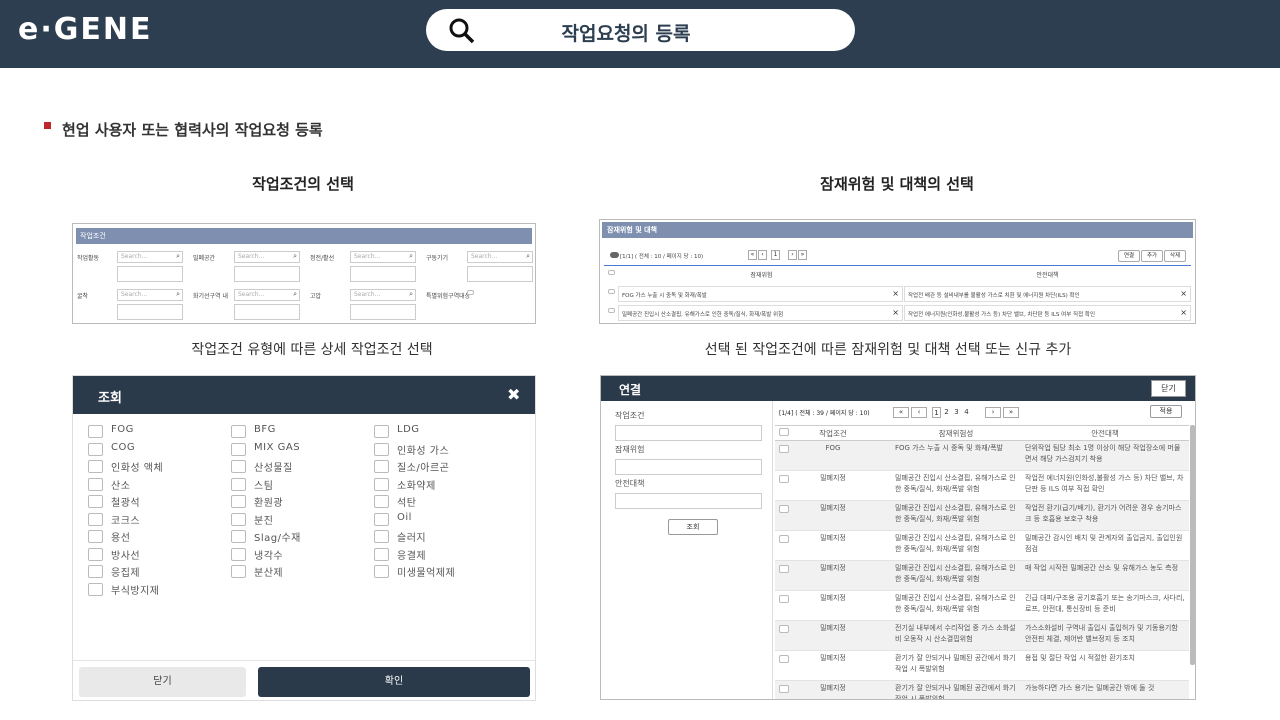 This screenshot has height=720, width=1280. I want to click on page-number: 4, so click(966, 412).